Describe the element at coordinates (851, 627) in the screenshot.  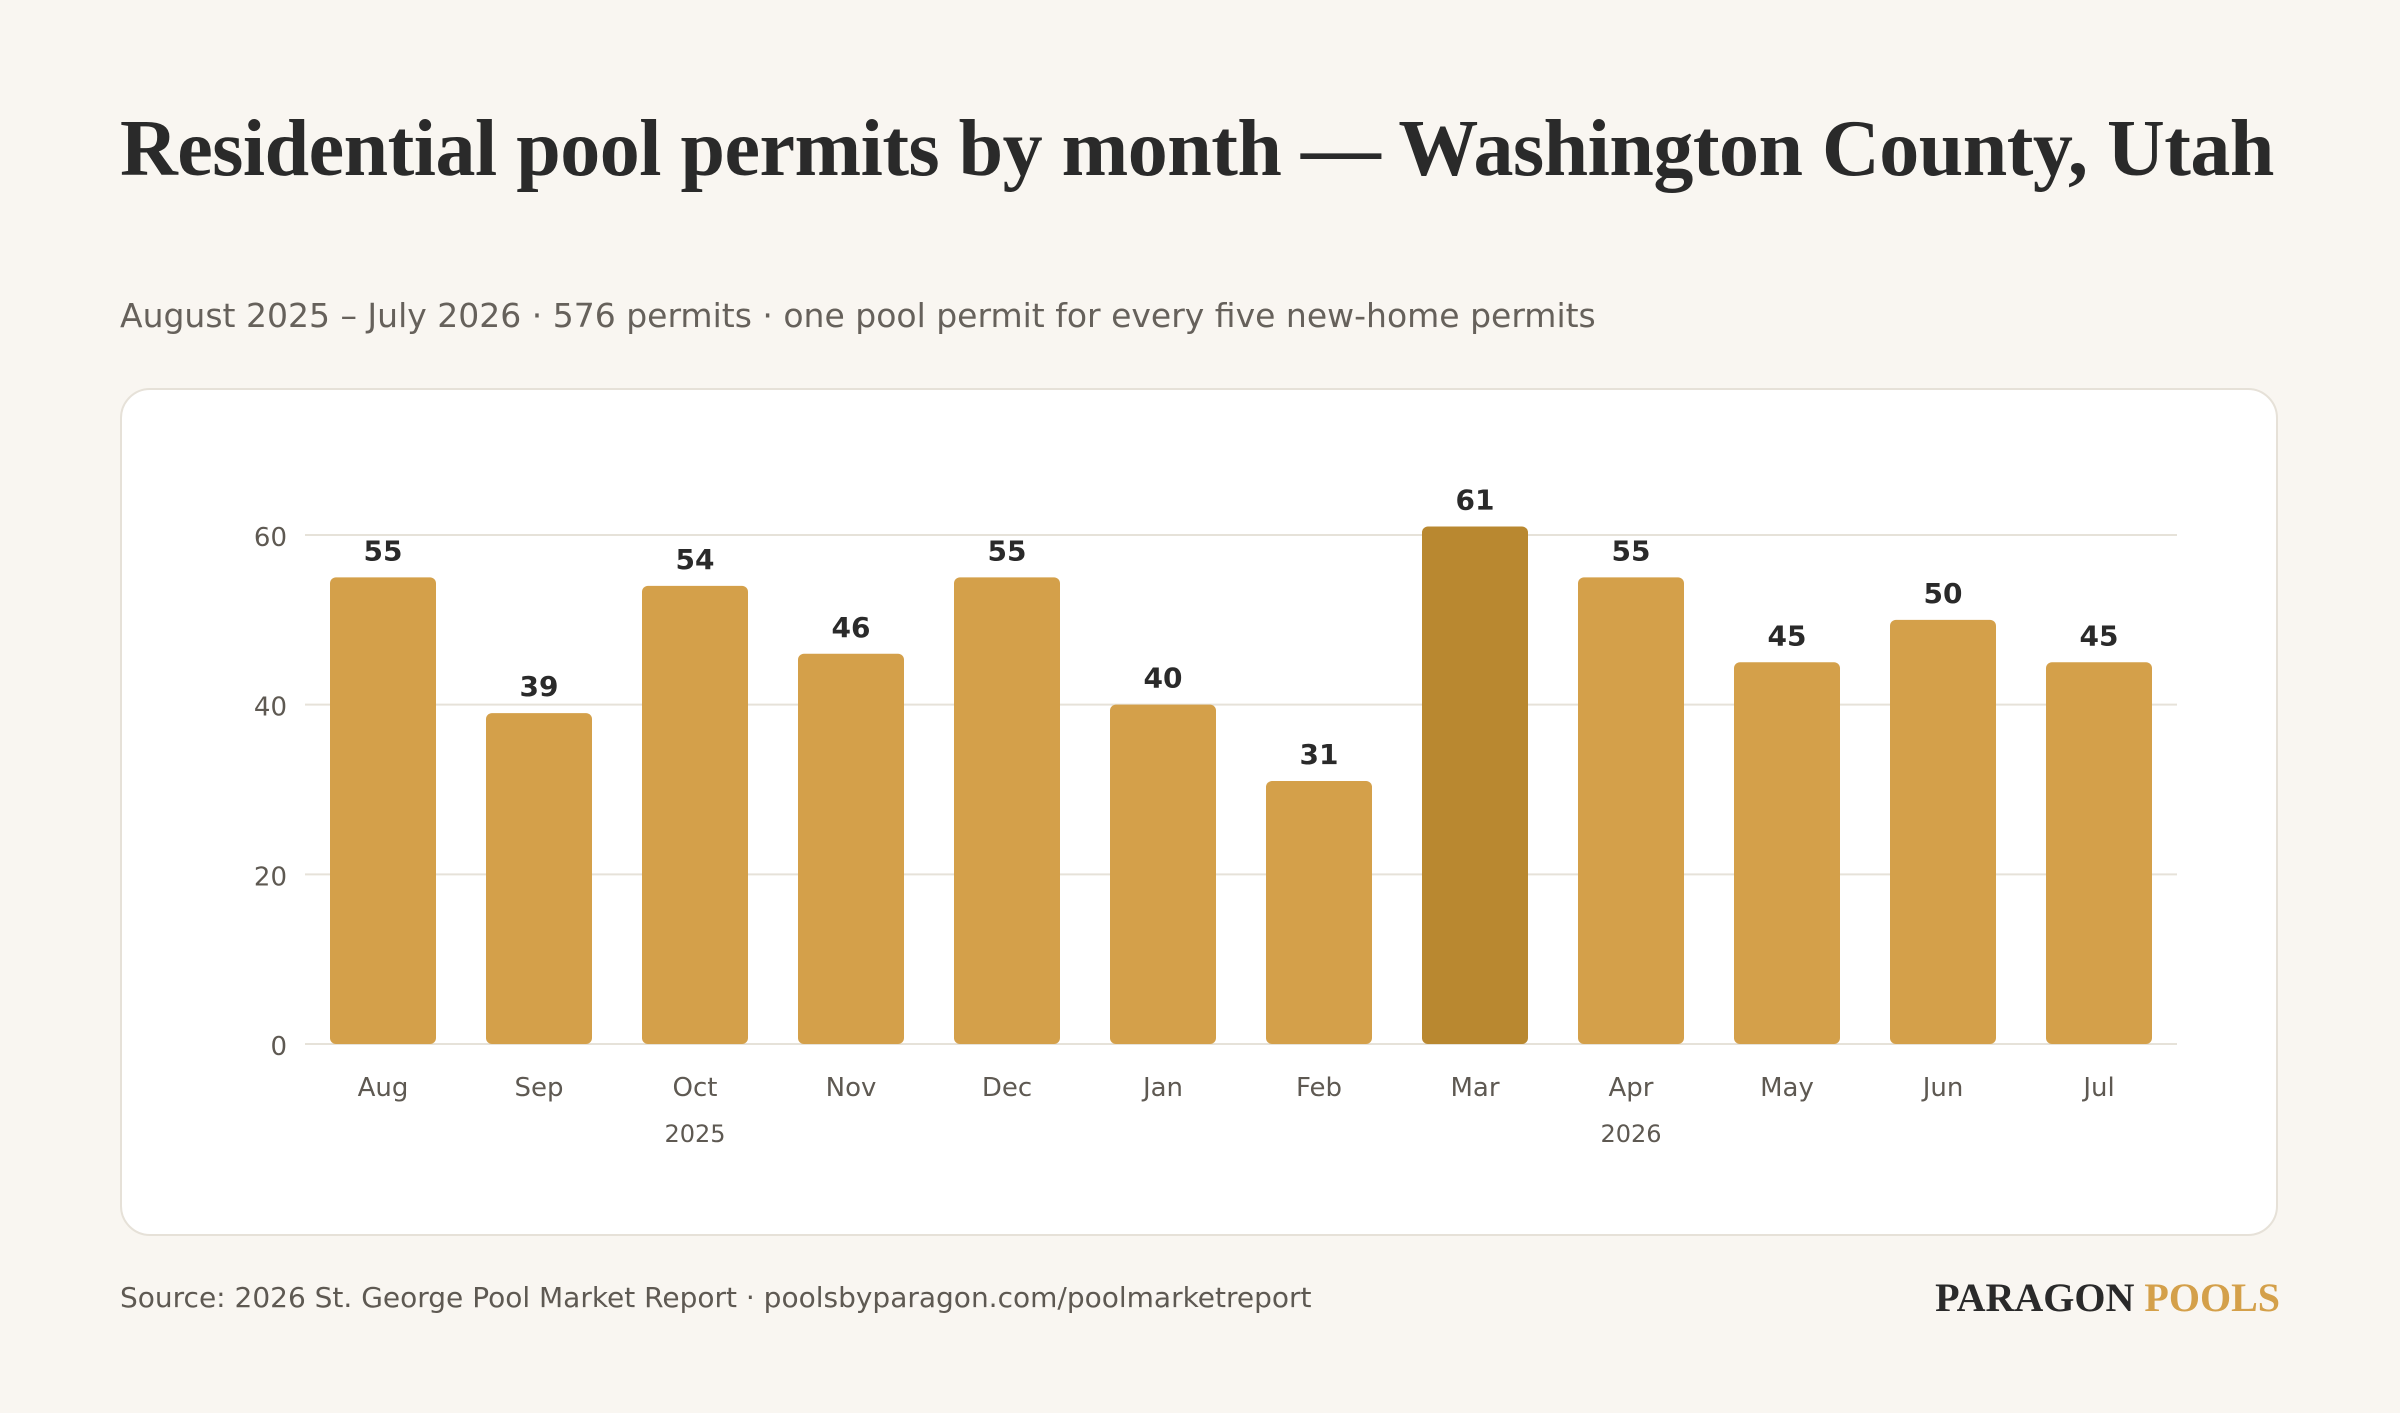
I see `value-label: 46` at that location.